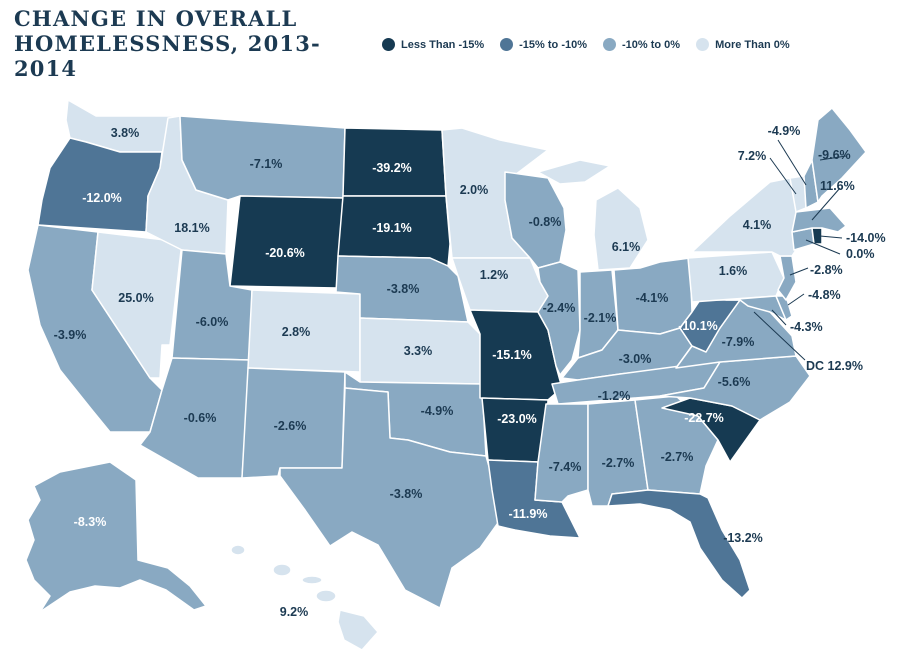 The height and width of the screenshot is (669, 900). What do you see at coordinates (823, 247) in the screenshot?
I see `leader-line-ct` at bounding box center [823, 247].